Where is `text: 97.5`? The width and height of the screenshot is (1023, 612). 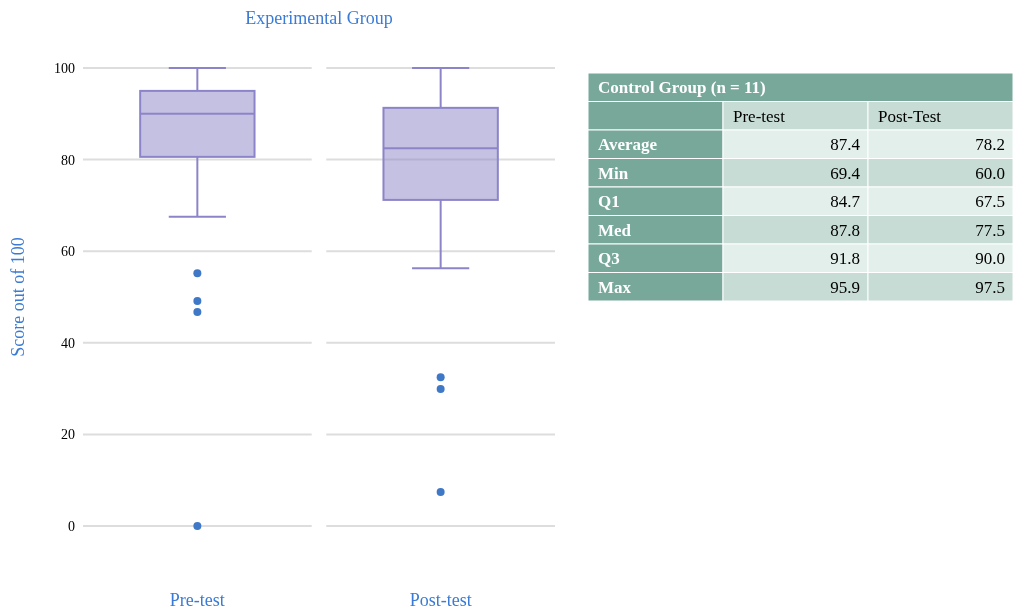 text: 97.5 is located at coordinates (990, 287).